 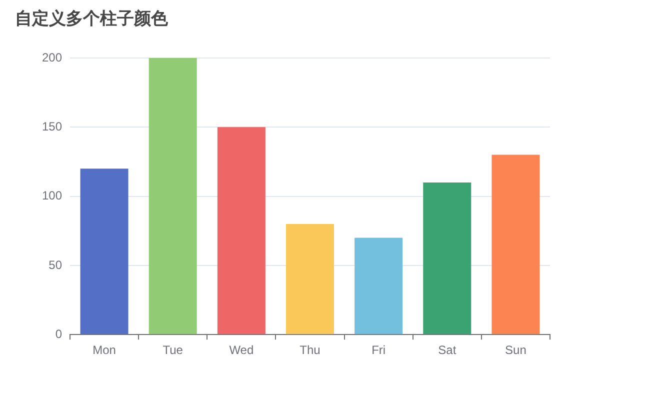 What do you see at coordinates (379, 350) in the screenshot?
I see `x-tick-label: Fri` at bounding box center [379, 350].